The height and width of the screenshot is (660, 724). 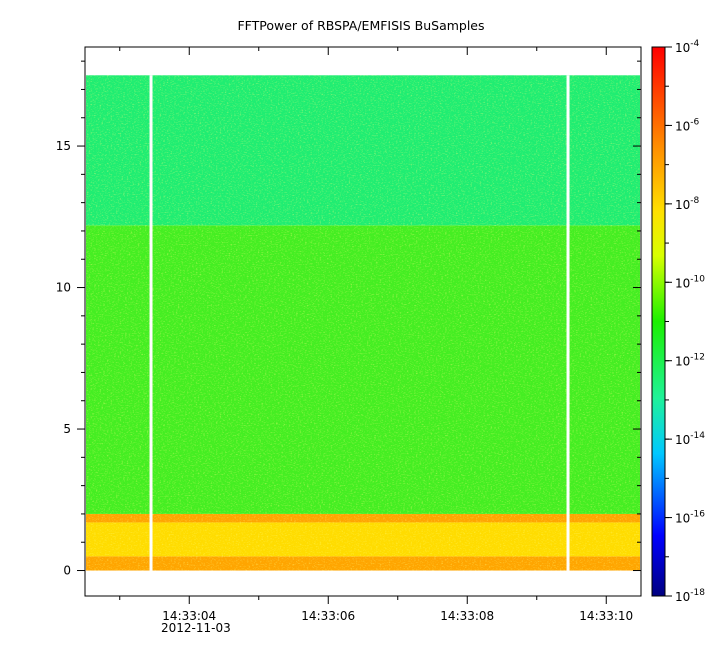 What do you see at coordinates (63, 146) in the screenshot?
I see `y-tick-label: 15` at bounding box center [63, 146].